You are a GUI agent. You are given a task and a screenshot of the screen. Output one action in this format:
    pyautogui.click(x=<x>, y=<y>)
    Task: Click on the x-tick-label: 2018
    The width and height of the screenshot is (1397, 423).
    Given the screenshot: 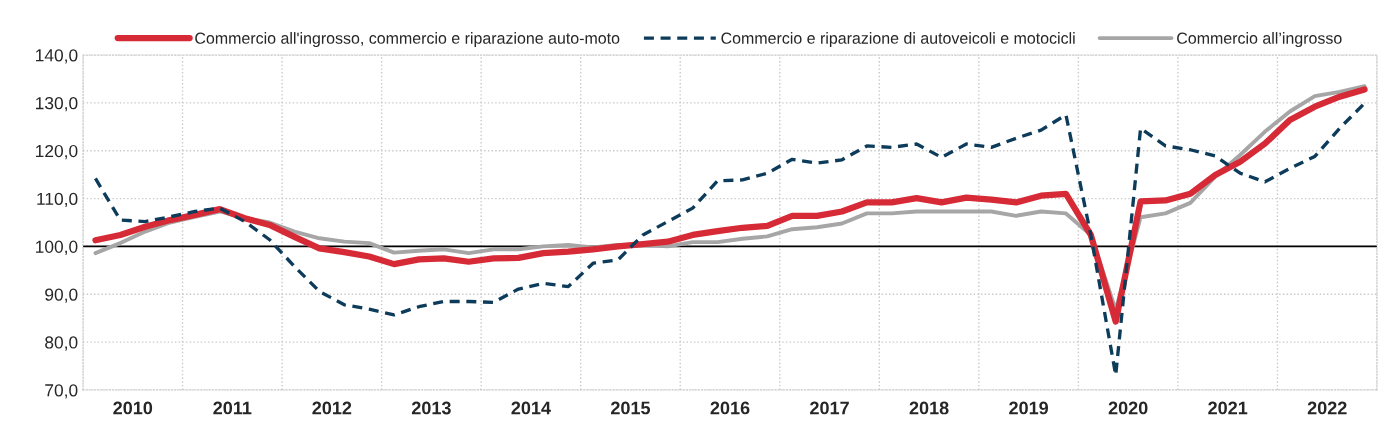 What is the action you would take?
    pyautogui.click(x=929, y=408)
    